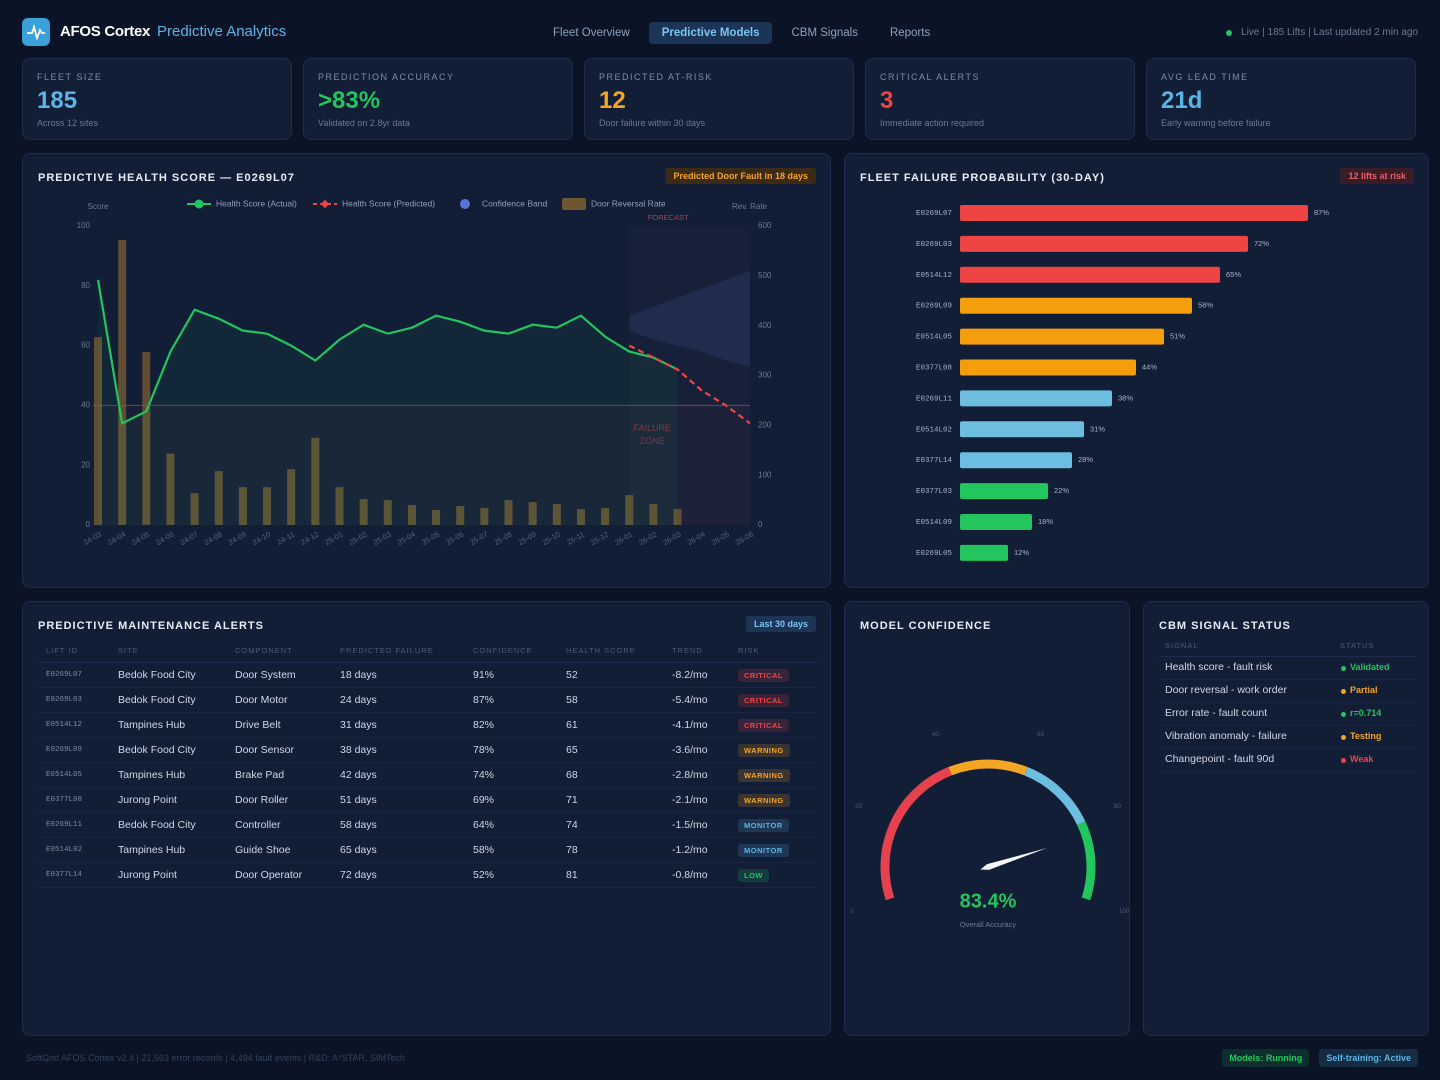  What do you see at coordinates (1182, 100) in the screenshot?
I see `kpi-value: 21d` at bounding box center [1182, 100].